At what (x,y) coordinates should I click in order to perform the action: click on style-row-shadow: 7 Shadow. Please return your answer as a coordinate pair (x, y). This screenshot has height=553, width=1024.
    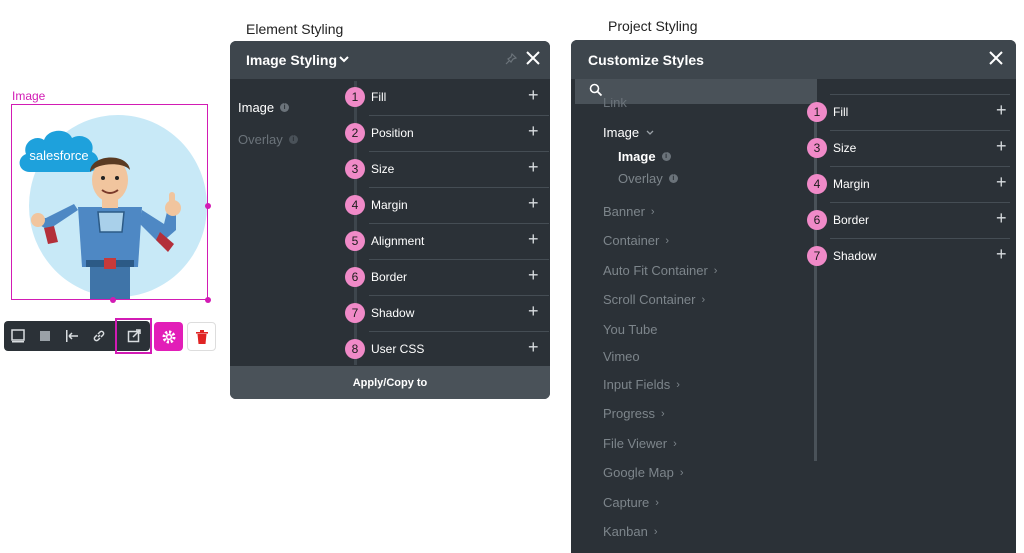
    Looking at the image, I should click on (379, 313).